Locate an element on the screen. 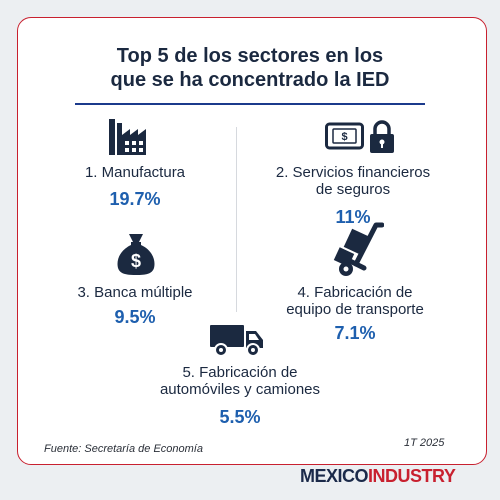  sector-2-label: 2. Servicios financieros de seguros is located at coordinates (353, 181).